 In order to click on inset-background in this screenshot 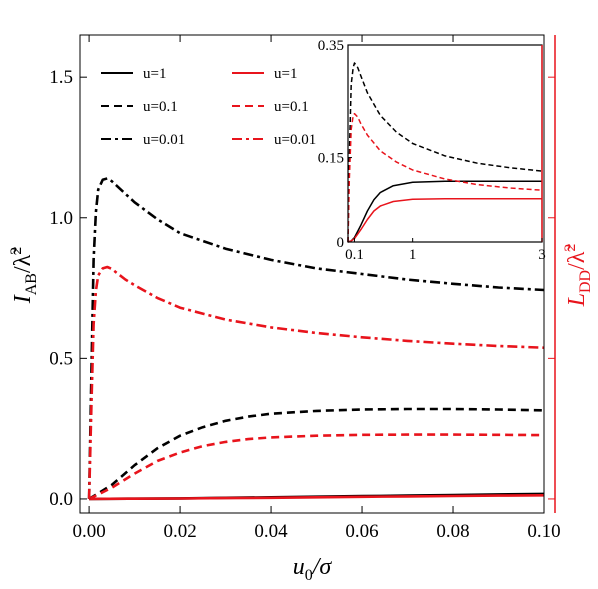, I will do `click(445, 143)`.